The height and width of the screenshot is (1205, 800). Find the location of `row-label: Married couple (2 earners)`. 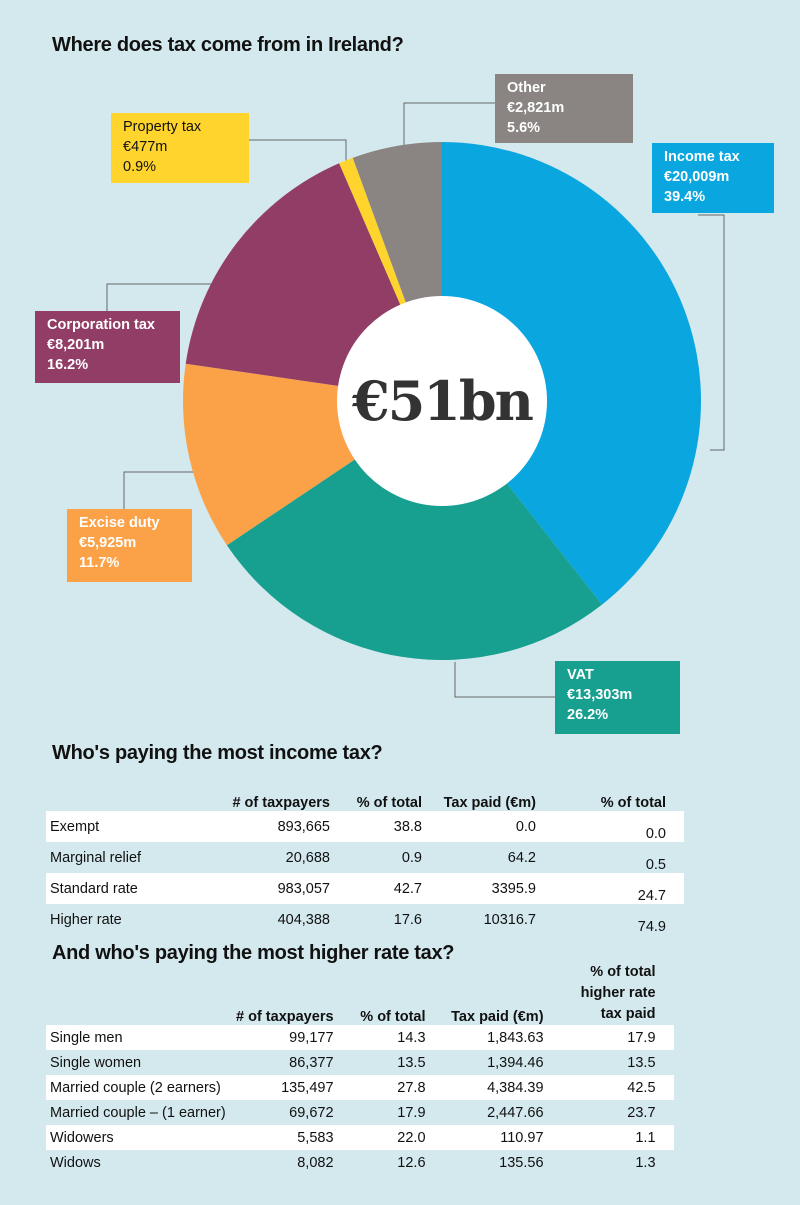

row-label: Married couple (2 earners) is located at coordinates (141, 1087).